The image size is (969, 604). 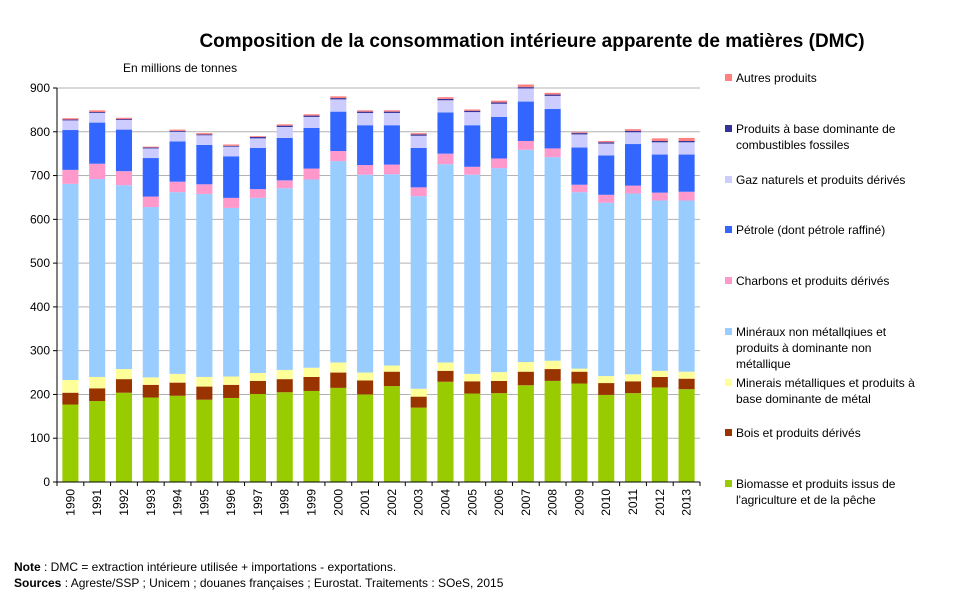 I want to click on legend-label: Charbons et produits dérivés, so click(x=812, y=281).